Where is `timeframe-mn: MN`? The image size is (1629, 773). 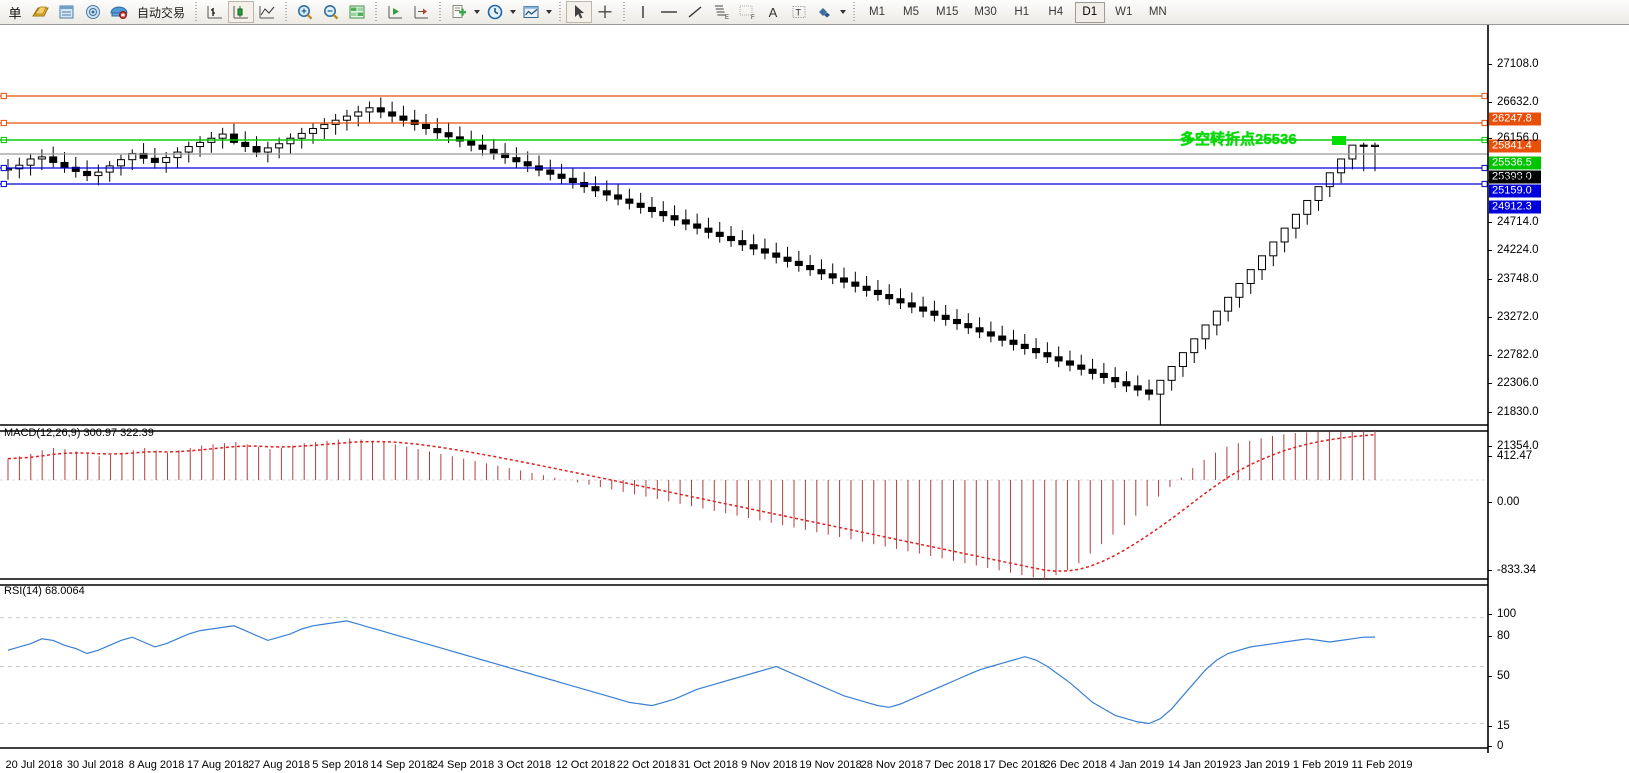
timeframe-mn: MN is located at coordinates (1157, 12).